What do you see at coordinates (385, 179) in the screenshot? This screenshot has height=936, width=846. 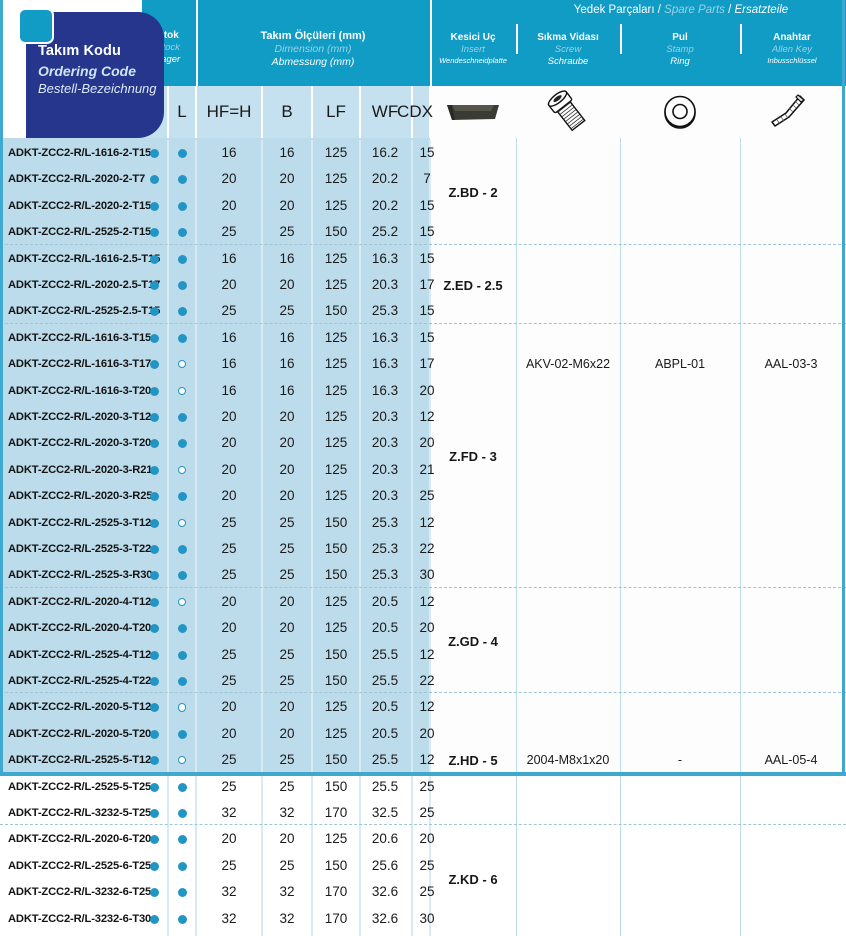 I see `cell-wf: 20.2` at bounding box center [385, 179].